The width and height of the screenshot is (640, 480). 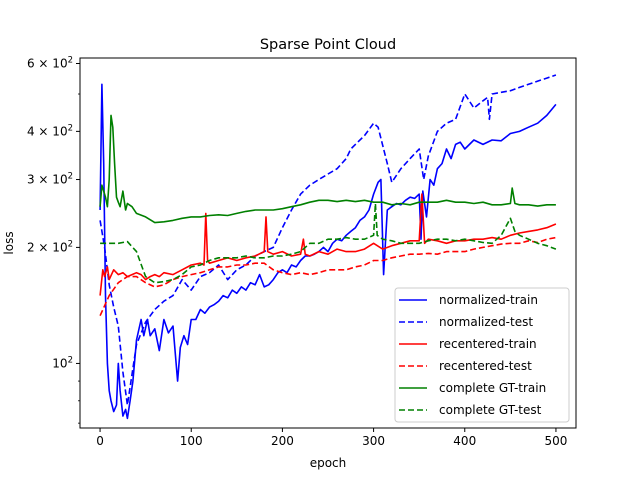 I want to click on x-tick-label: 200, so click(x=282, y=441).